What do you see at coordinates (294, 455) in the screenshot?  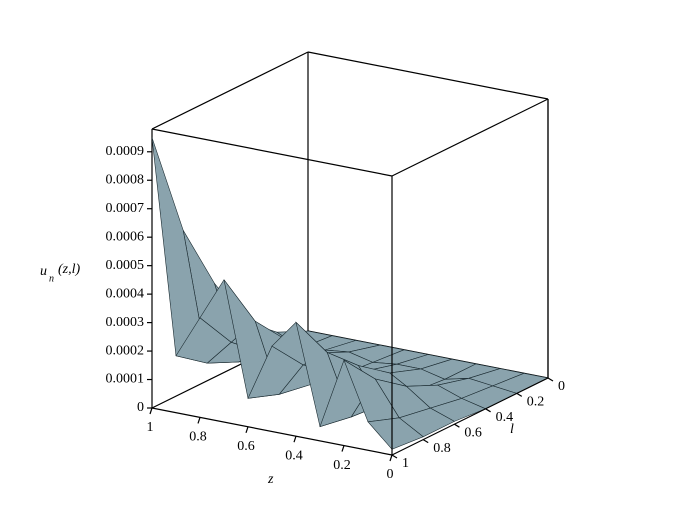 I see `x-tick-label: 0.4` at bounding box center [294, 455].